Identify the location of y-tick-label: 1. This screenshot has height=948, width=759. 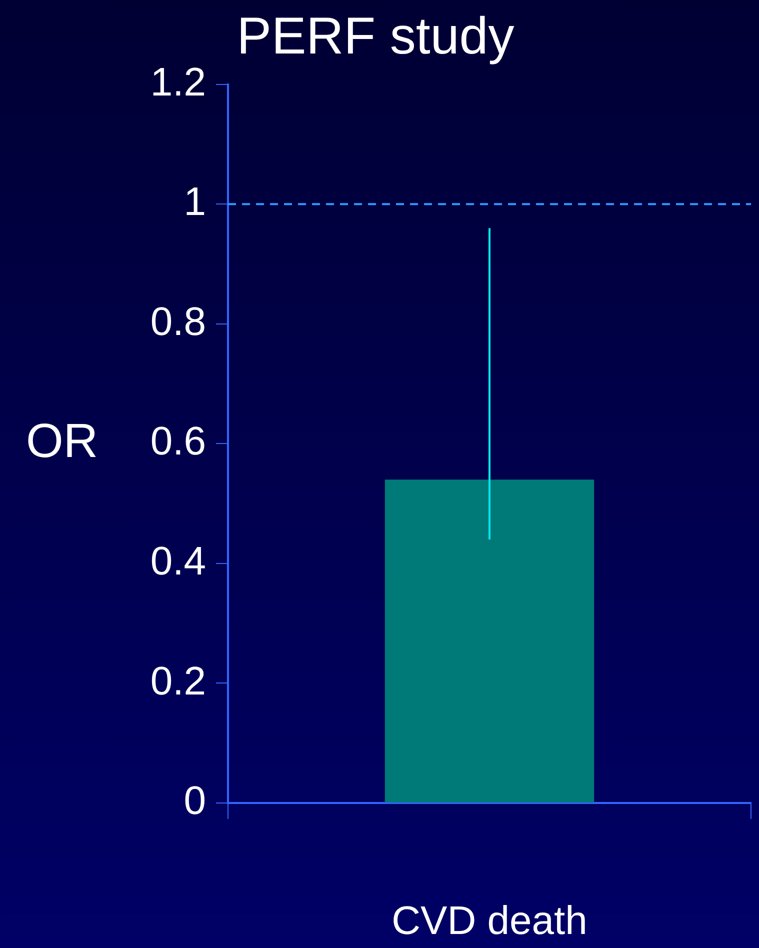
(195, 202).